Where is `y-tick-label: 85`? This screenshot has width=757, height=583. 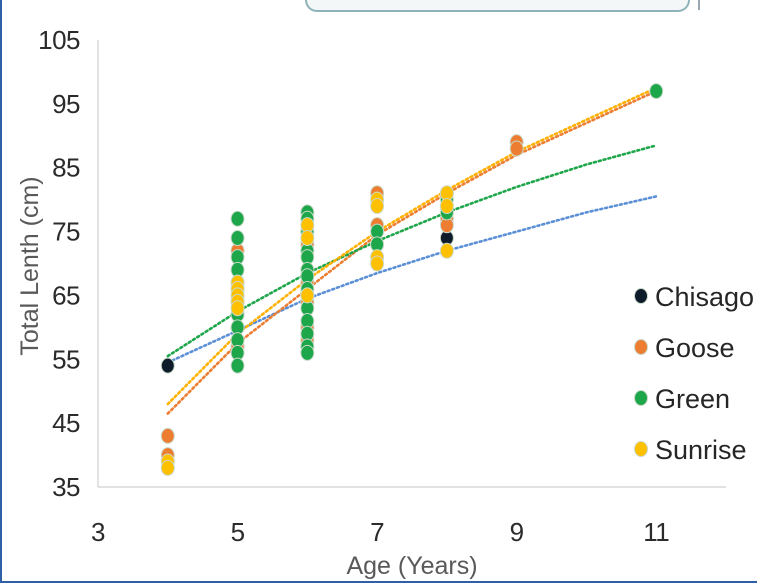
y-tick-label: 85 is located at coordinates (66, 168).